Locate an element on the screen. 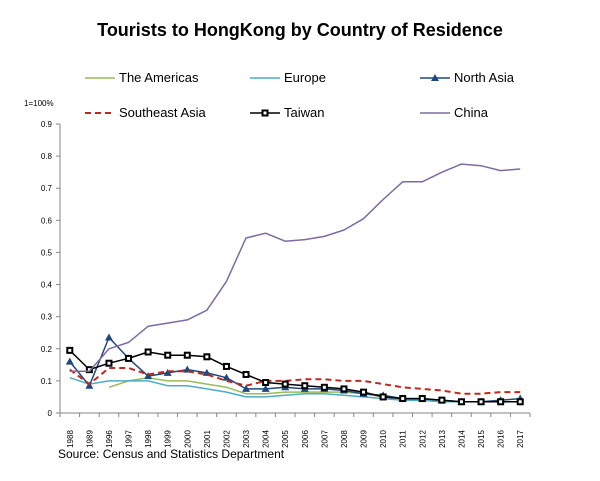 This screenshot has height=481, width=600. x-tick-label: 1989 is located at coordinates (89, 439).